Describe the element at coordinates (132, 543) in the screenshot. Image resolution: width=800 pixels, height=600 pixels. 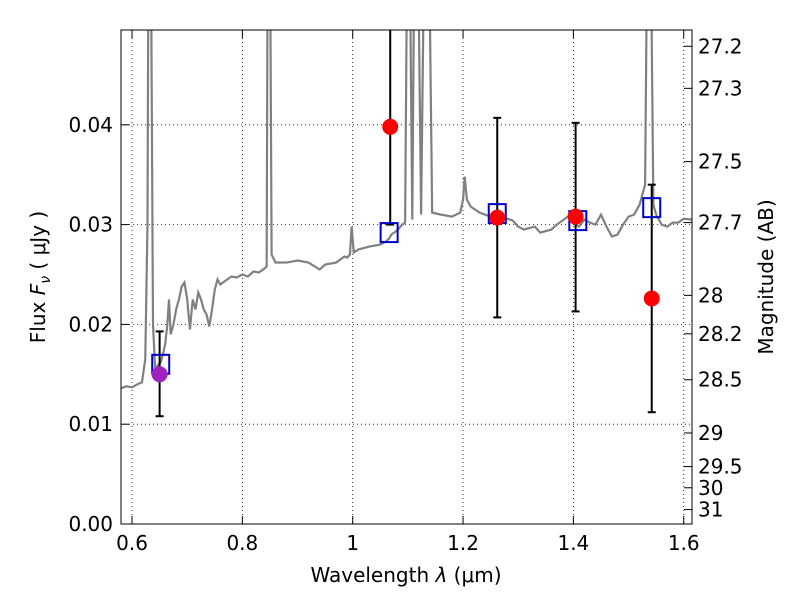
I see `x-tick-label: 0.6` at that location.